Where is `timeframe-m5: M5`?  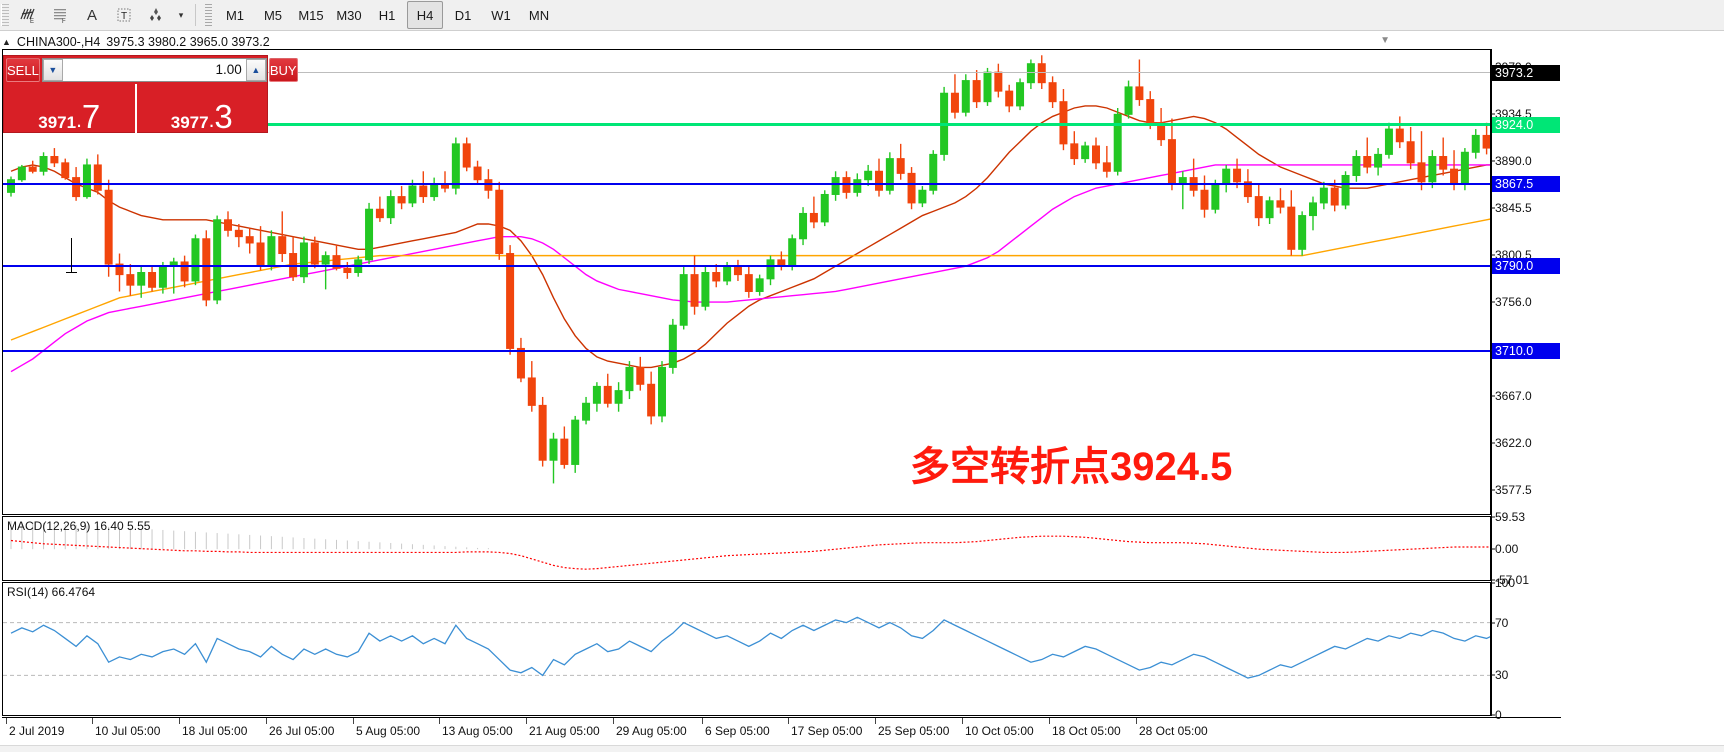
timeframe-m5: M5 is located at coordinates (273, 15).